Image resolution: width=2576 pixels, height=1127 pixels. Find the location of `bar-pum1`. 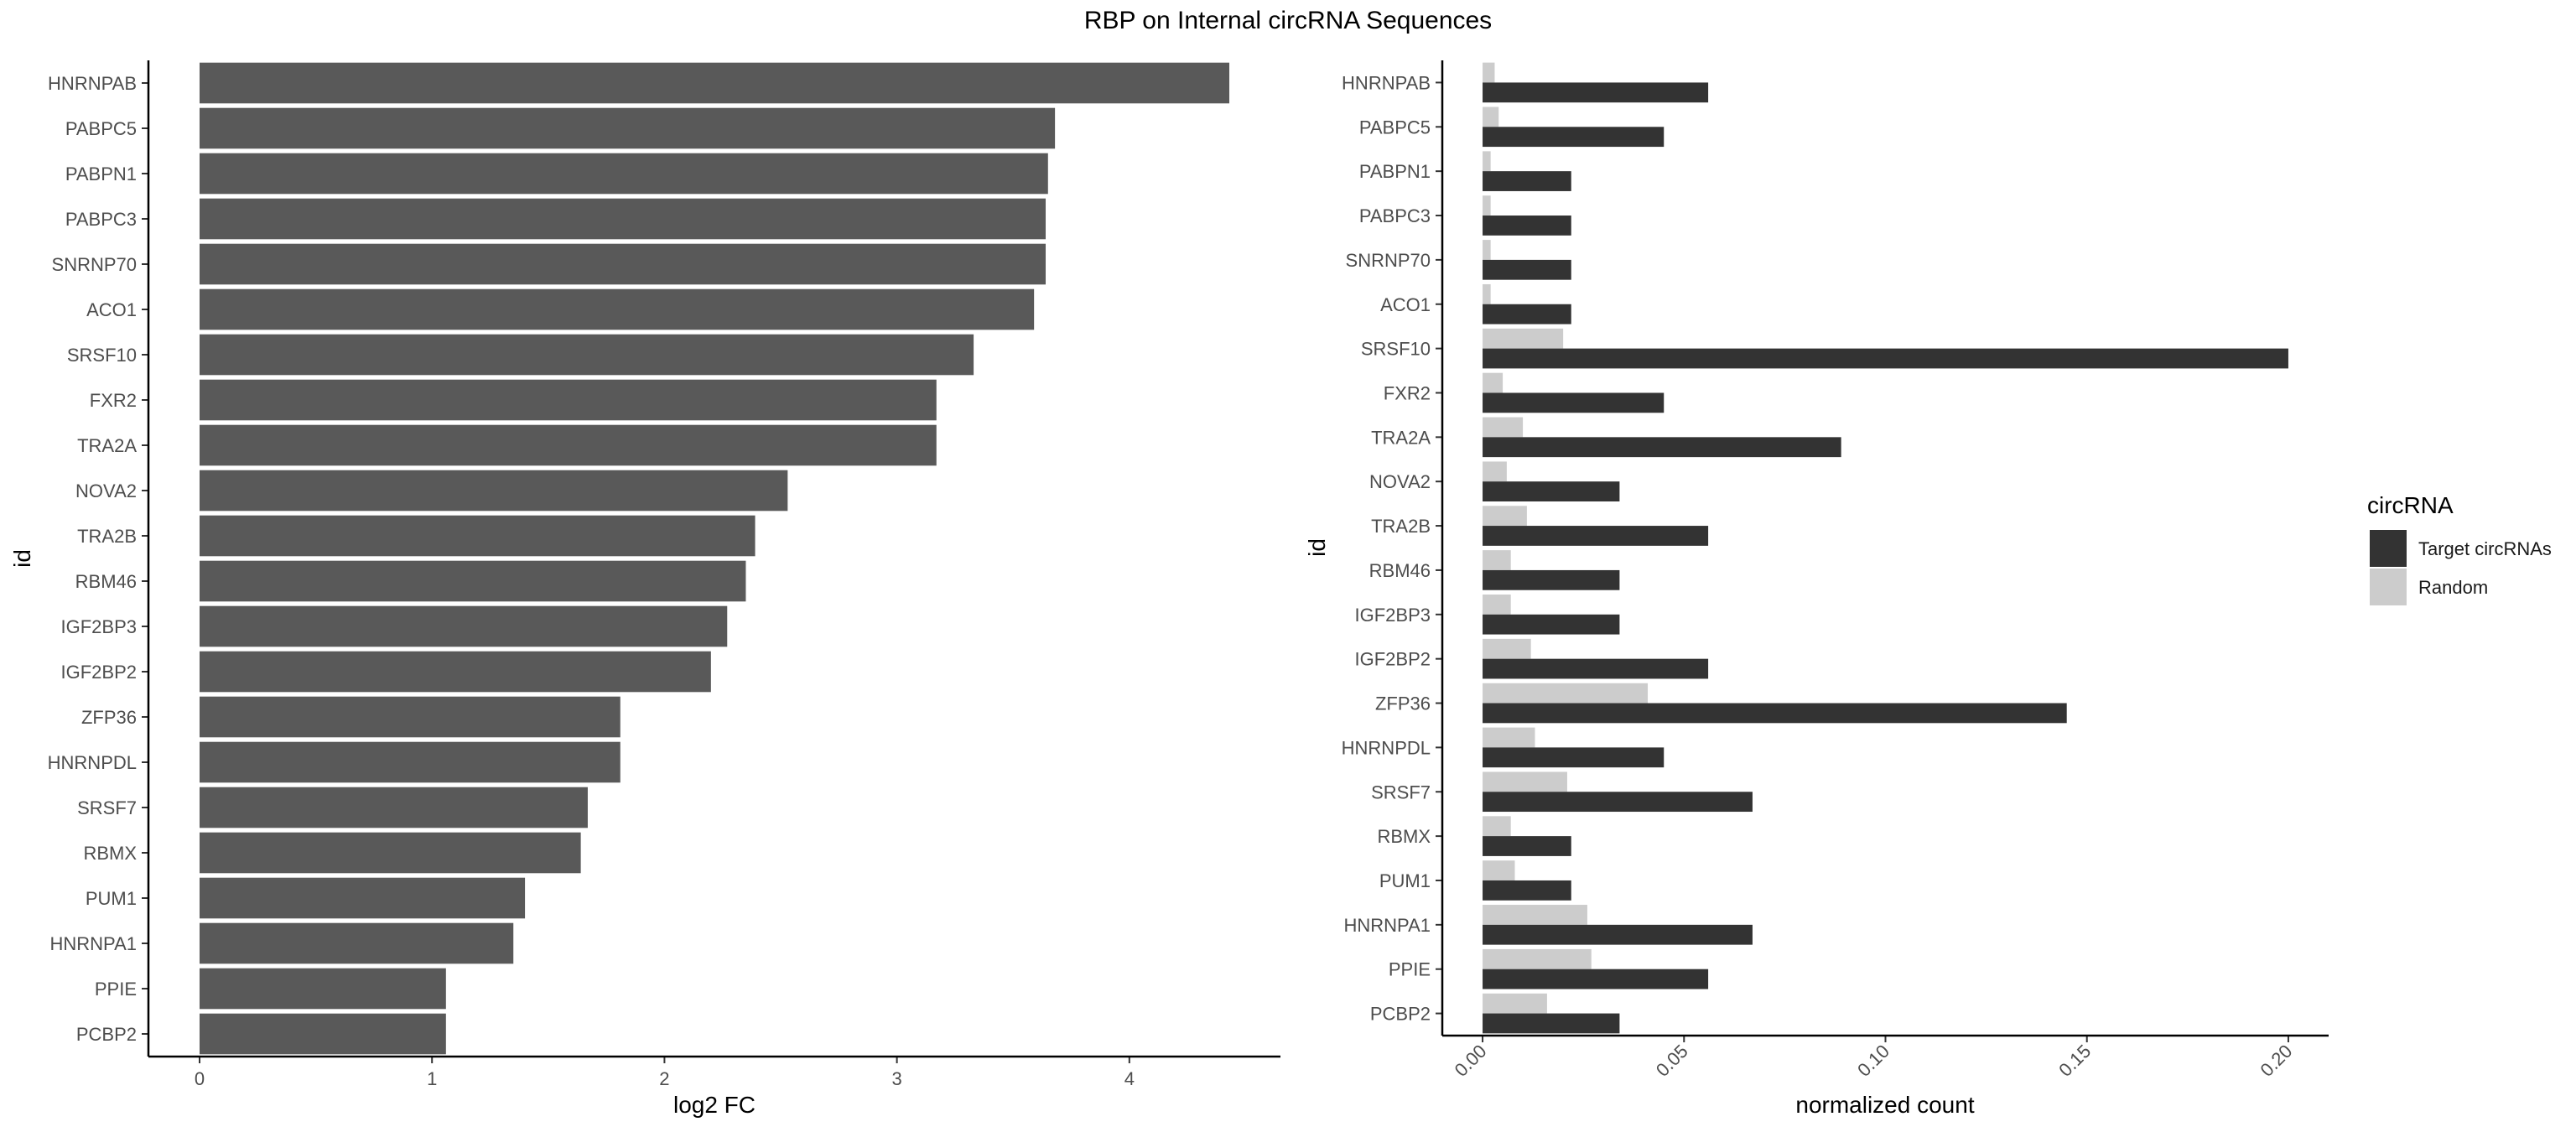

bar-pum1 is located at coordinates (362, 898).